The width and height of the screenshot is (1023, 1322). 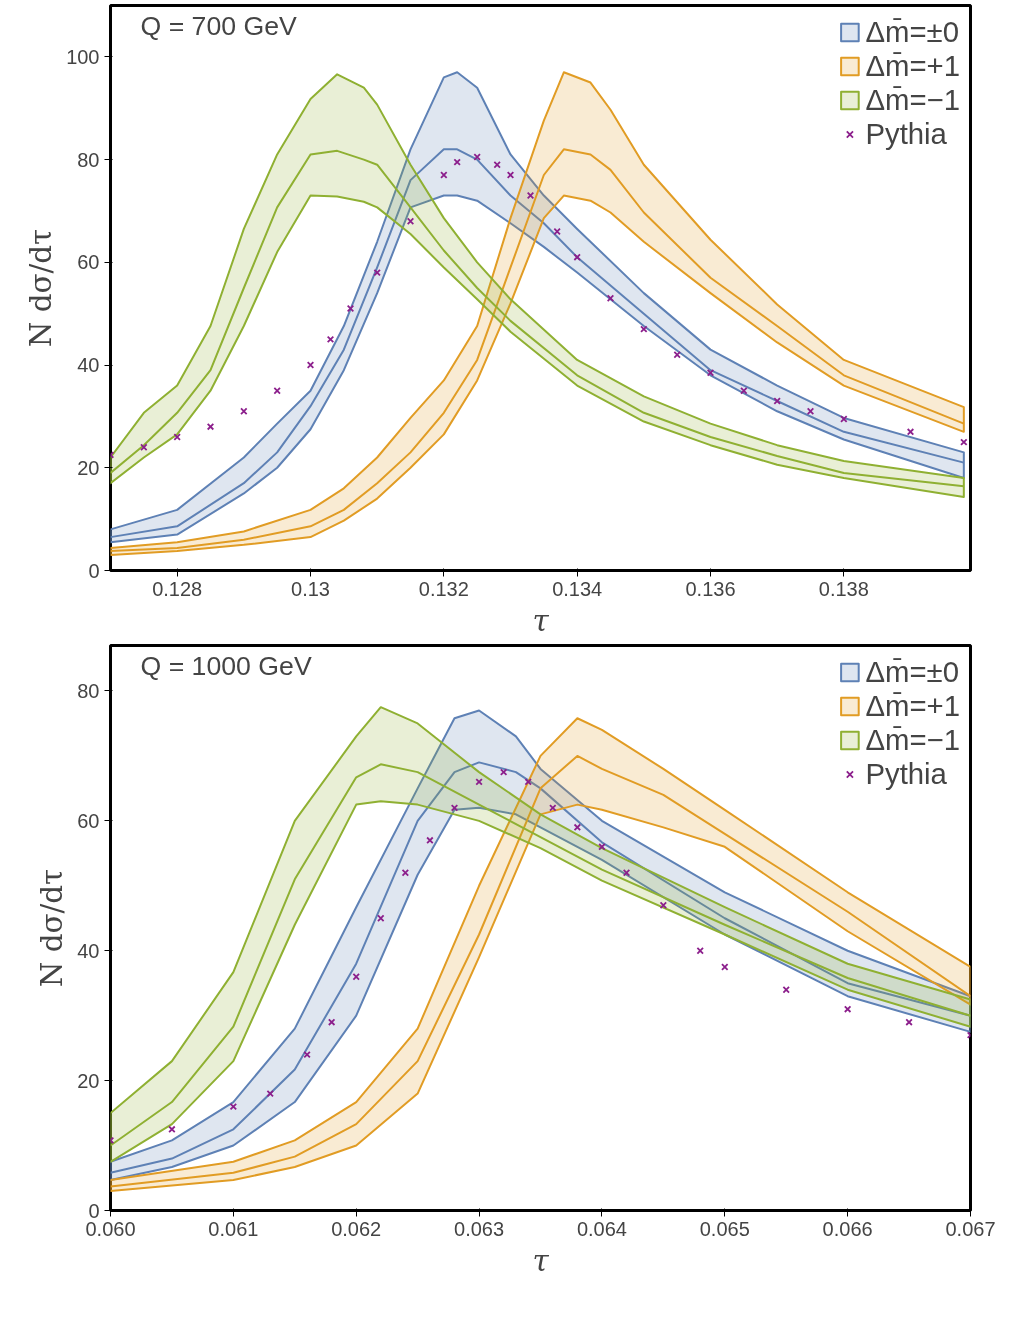 I want to click on x-tick-label: 0.128, so click(x=177, y=588).